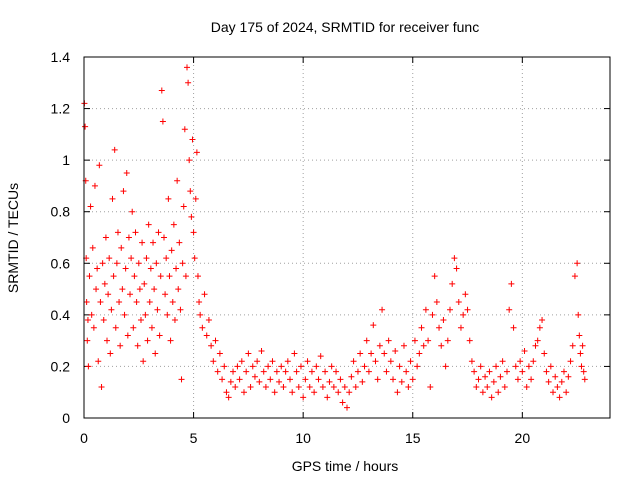 This screenshot has width=640, height=480. What do you see at coordinates (303, 438) in the screenshot?
I see `x-tick-label: 10` at bounding box center [303, 438].